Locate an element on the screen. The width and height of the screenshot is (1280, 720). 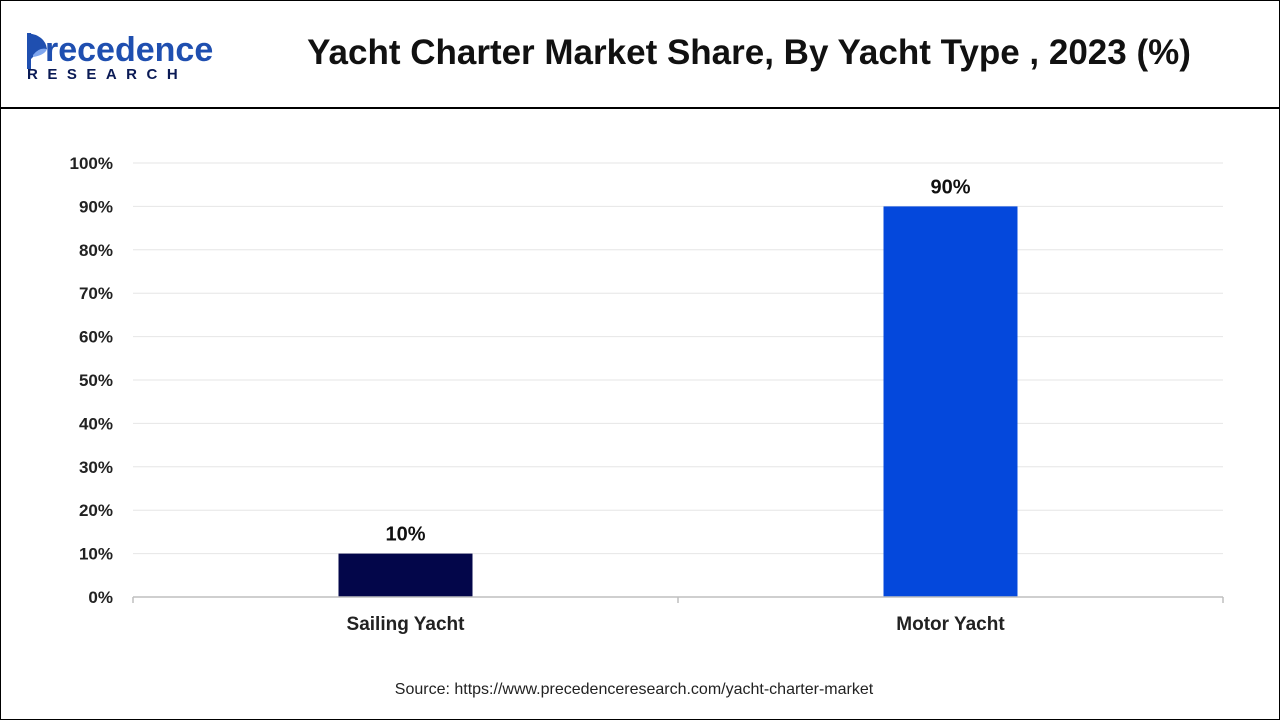
brand-name: recedence is located at coordinates (129, 50).